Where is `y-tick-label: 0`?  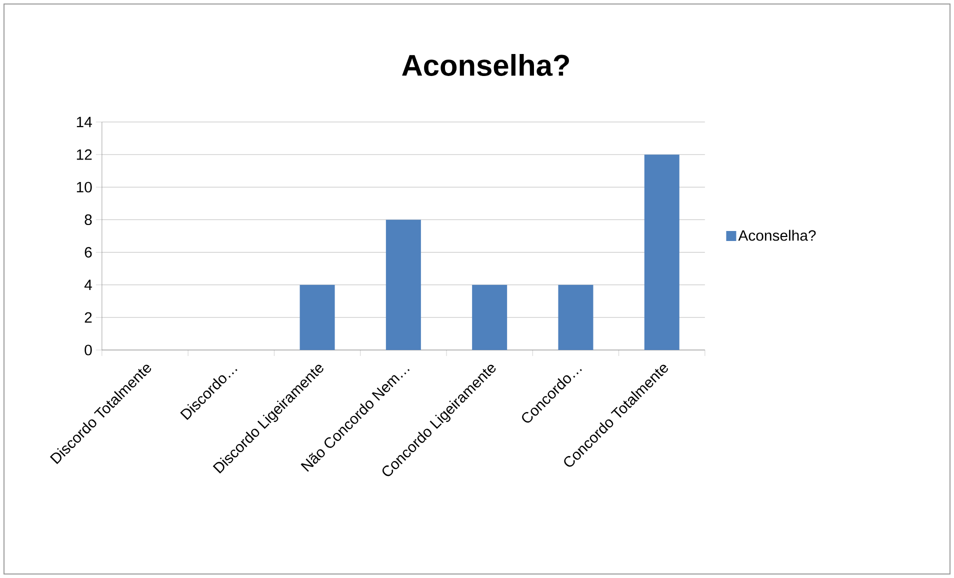
y-tick-label: 0 is located at coordinates (88, 350).